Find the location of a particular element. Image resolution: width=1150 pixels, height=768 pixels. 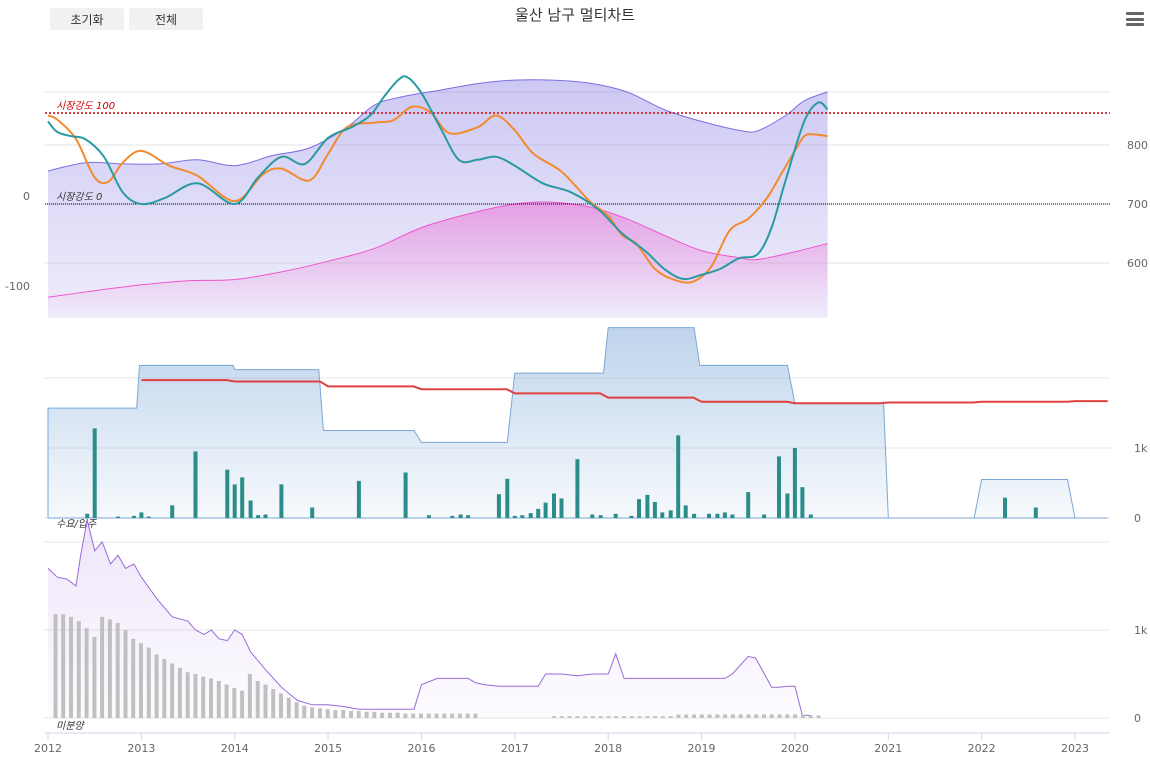

x-axis-tick-label: 2015 is located at coordinates (328, 748).